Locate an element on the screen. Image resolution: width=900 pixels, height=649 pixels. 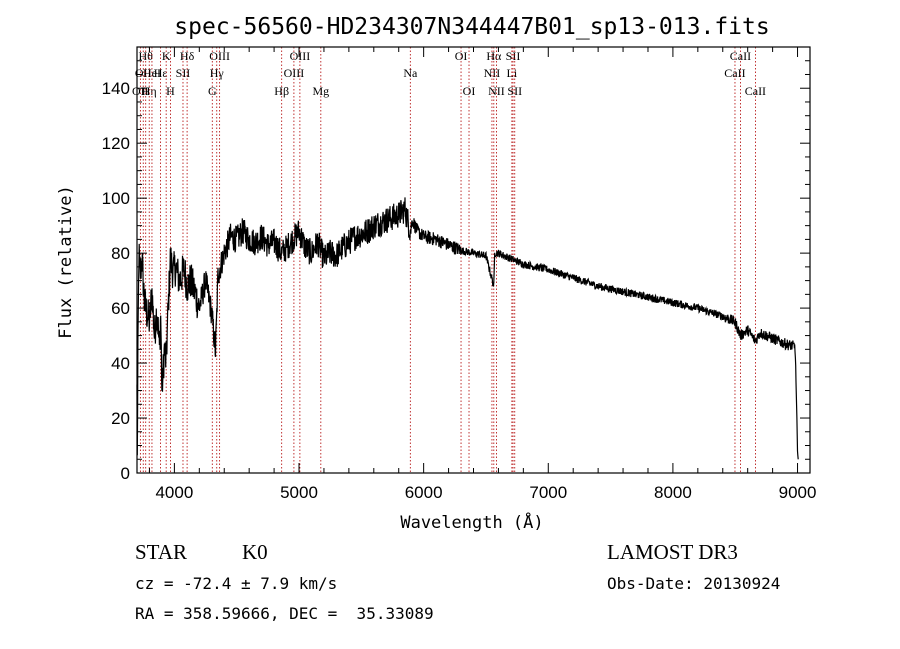
y-tick-label: 0 is located at coordinates (125, 473).